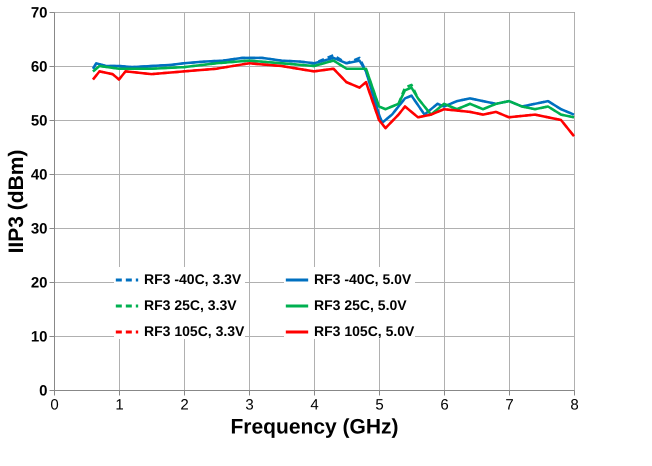 The height and width of the screenshot is (466, 652). I want to click on legend-label: RF3 -40C, 5.0V, so click(363, 279).